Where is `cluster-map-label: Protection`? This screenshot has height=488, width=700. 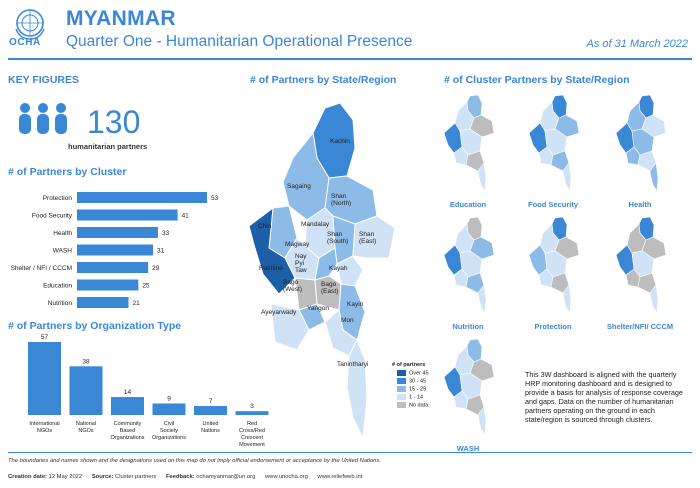
cluster-map-label: Protection is located at coordinates (553, 326).